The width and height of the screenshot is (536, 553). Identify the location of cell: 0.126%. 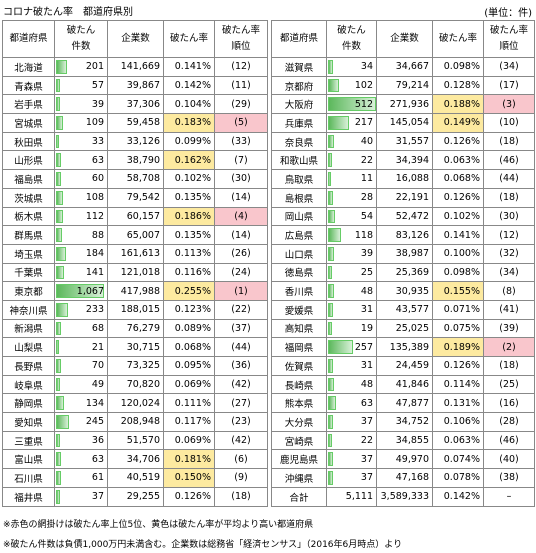
(458, 197).